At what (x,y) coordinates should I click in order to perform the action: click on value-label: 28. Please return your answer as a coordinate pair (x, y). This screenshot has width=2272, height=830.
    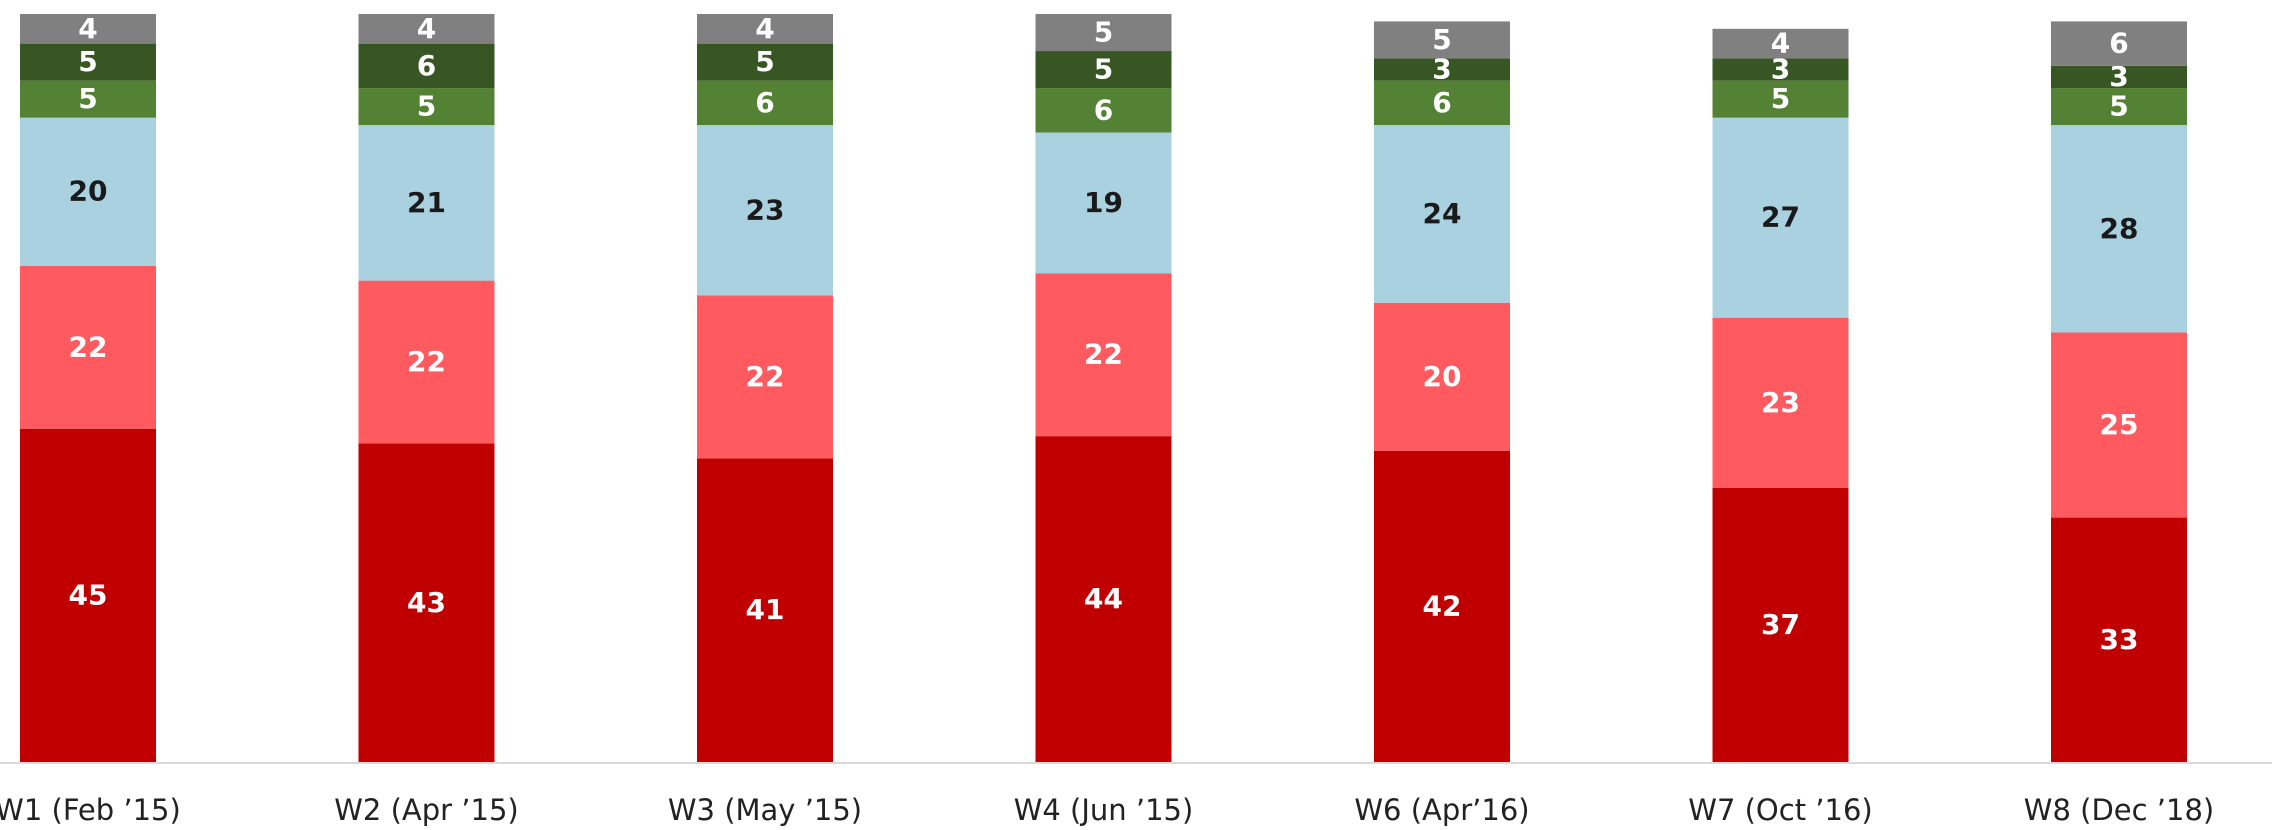
    Looking at the image, I should click on (2119, 228).